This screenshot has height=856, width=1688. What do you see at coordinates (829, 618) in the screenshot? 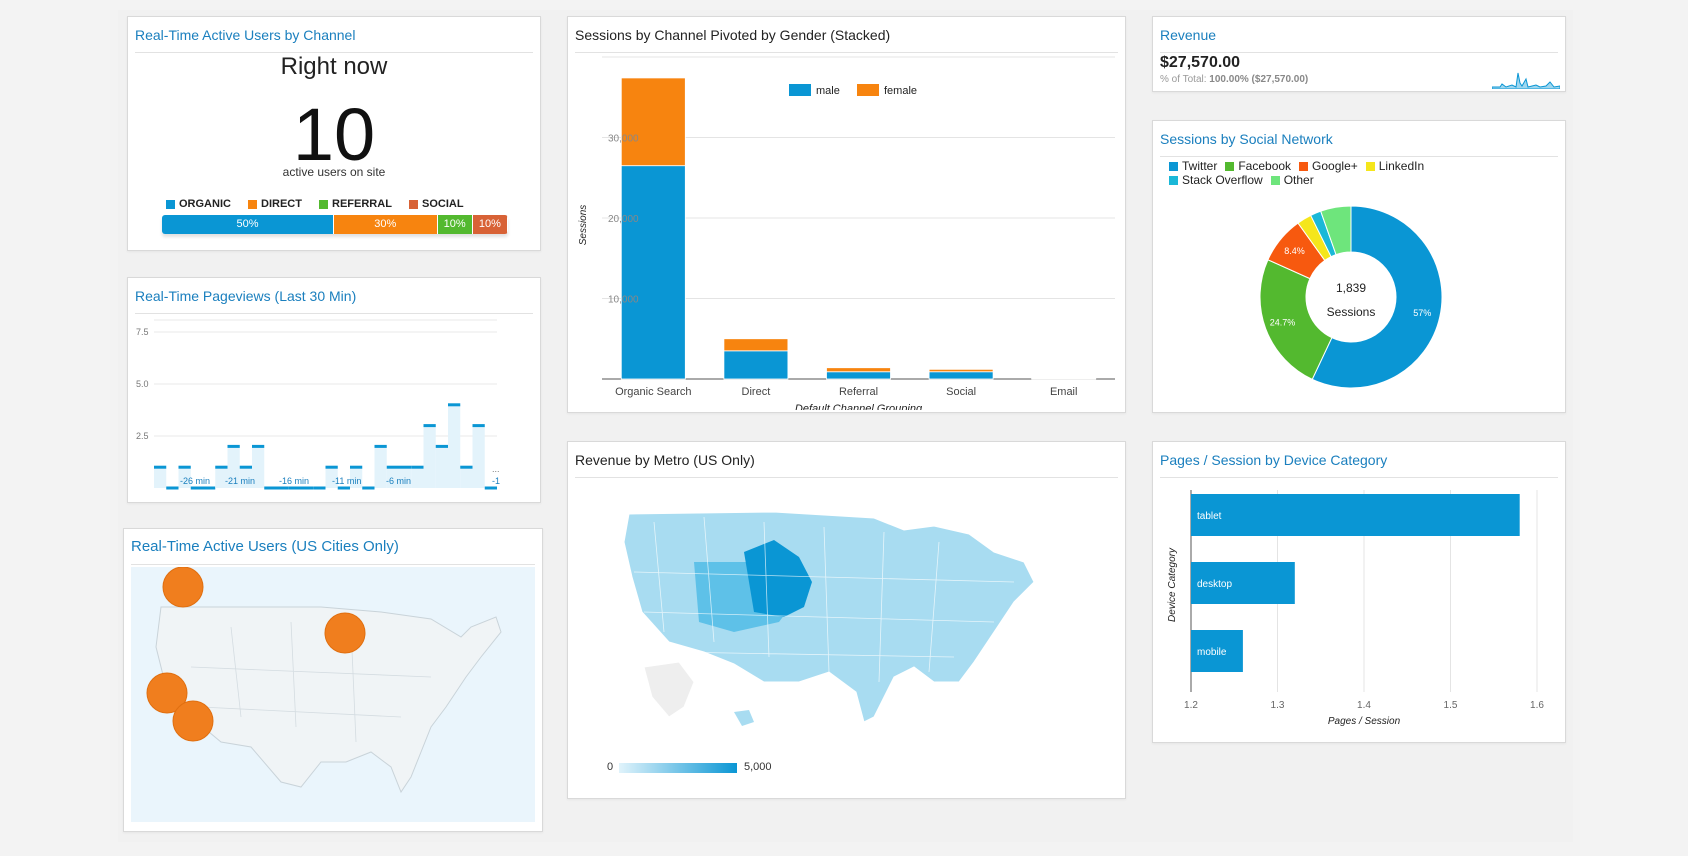
I see `us-metro-map` at bounding box center [829, 618].